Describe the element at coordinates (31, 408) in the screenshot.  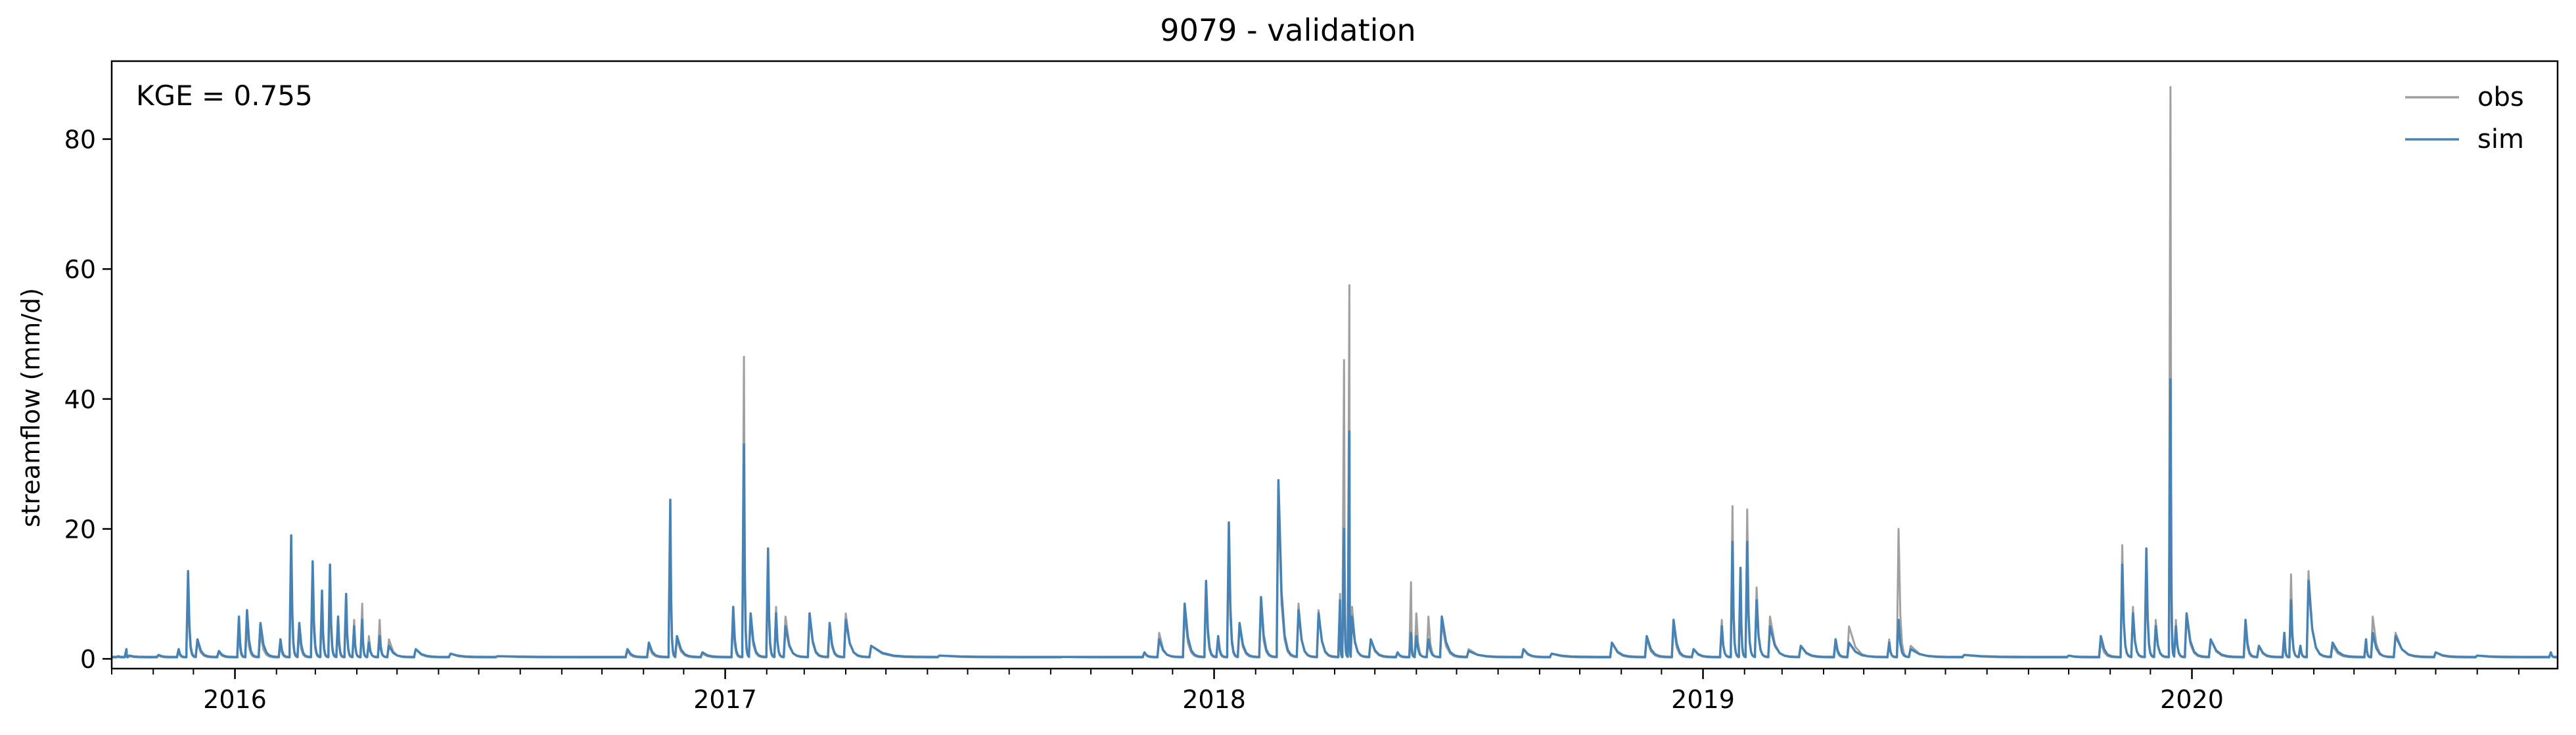
I see `y-axis-label: streamflow (mm/d)` at that location.